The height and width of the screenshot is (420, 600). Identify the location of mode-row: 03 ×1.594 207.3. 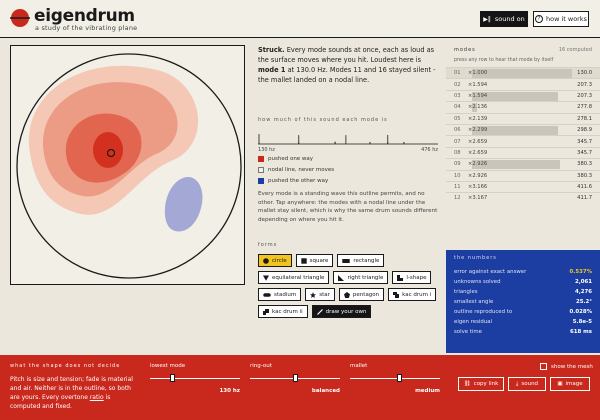
(523, 95).